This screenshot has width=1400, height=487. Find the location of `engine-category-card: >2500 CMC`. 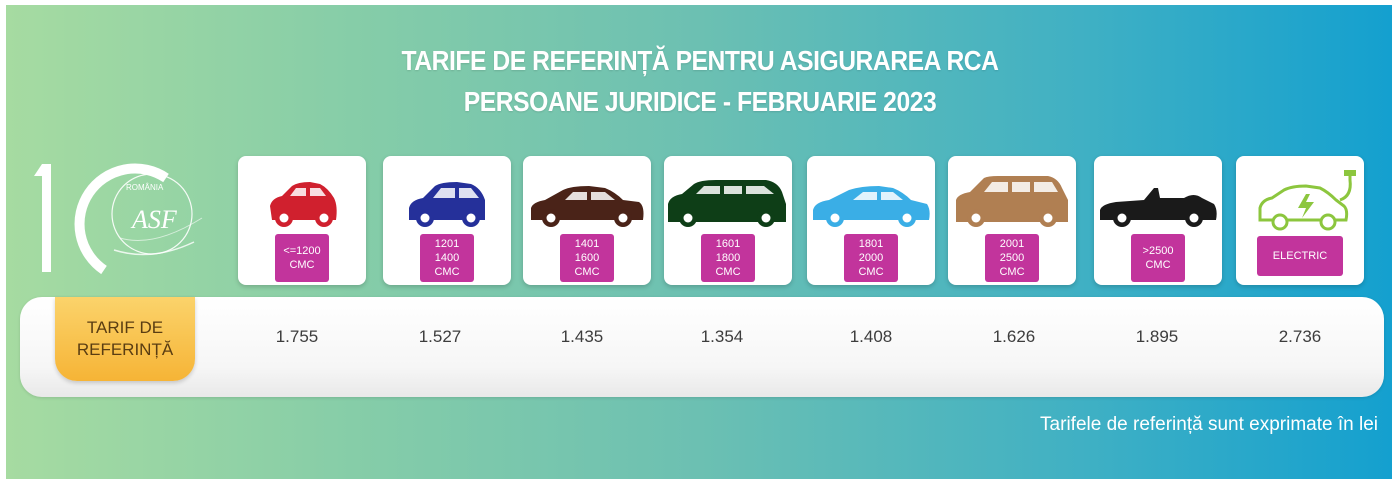

engine-category-card: >2500 CMC is located at coordinates (1158, 220).